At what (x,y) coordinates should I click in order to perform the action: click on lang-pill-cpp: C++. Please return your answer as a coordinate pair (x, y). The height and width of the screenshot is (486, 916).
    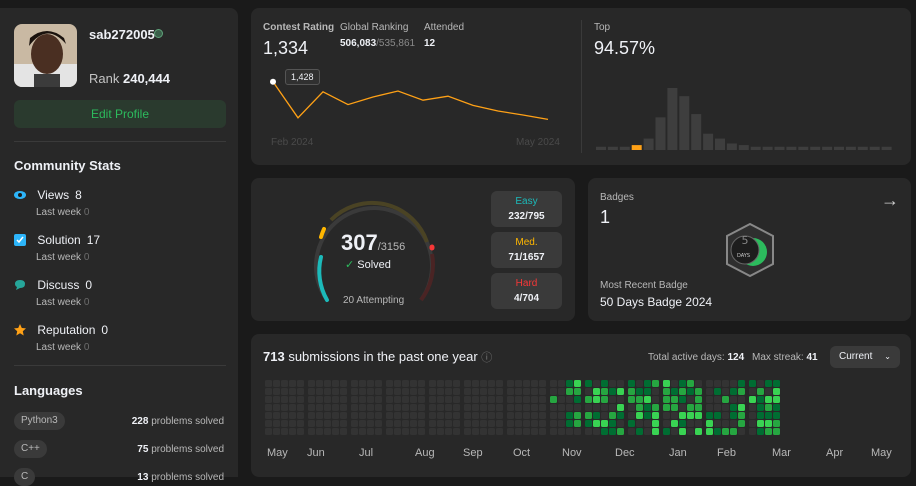
    Looking at the image, I should click on (30, 449).